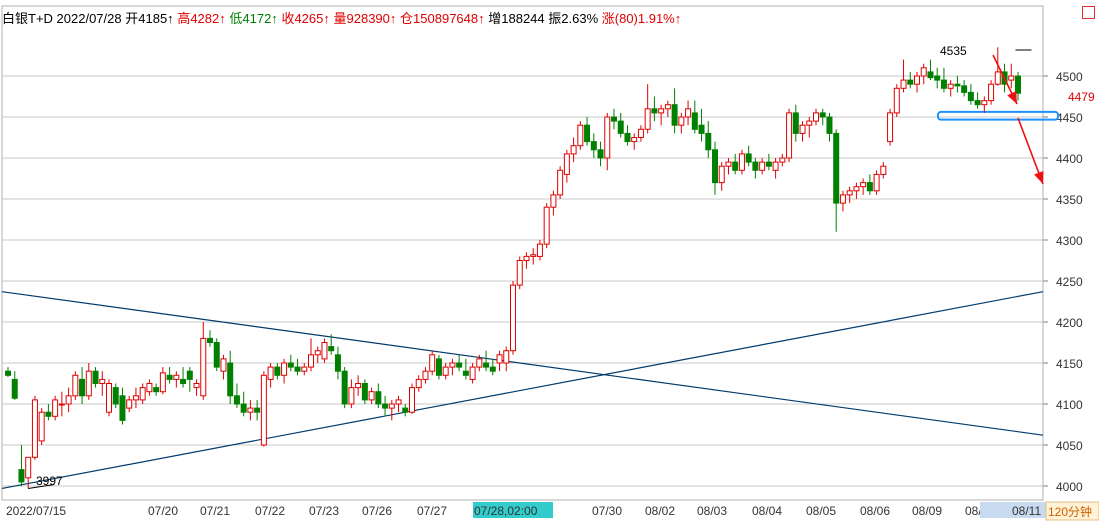 This screenshot has width=1099, height=521. I want to click on close-label: 收, so click(288, 18).